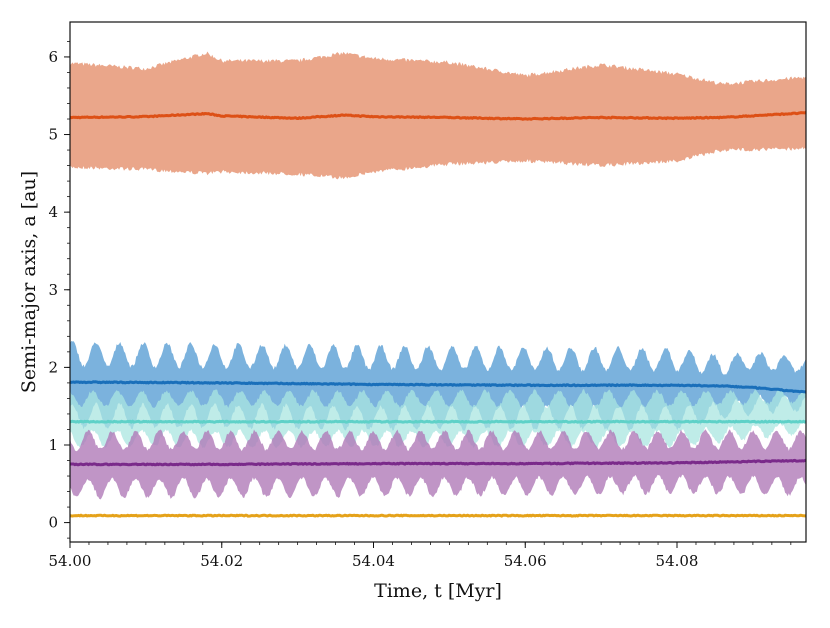 The width and height of the screenshot is (830, 628). I want to click on y-tick-label: 6, so click(53, 57).